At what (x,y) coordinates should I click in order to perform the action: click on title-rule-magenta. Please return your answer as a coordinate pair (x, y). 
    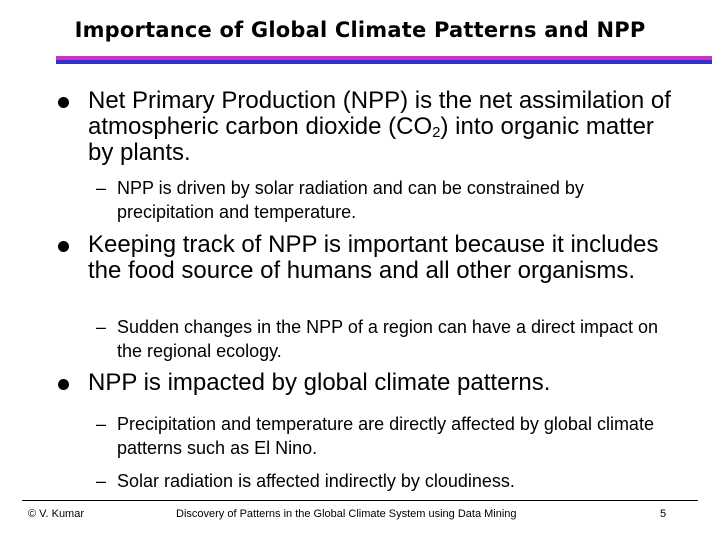
    Looking at the image, I should click on (384, 58).